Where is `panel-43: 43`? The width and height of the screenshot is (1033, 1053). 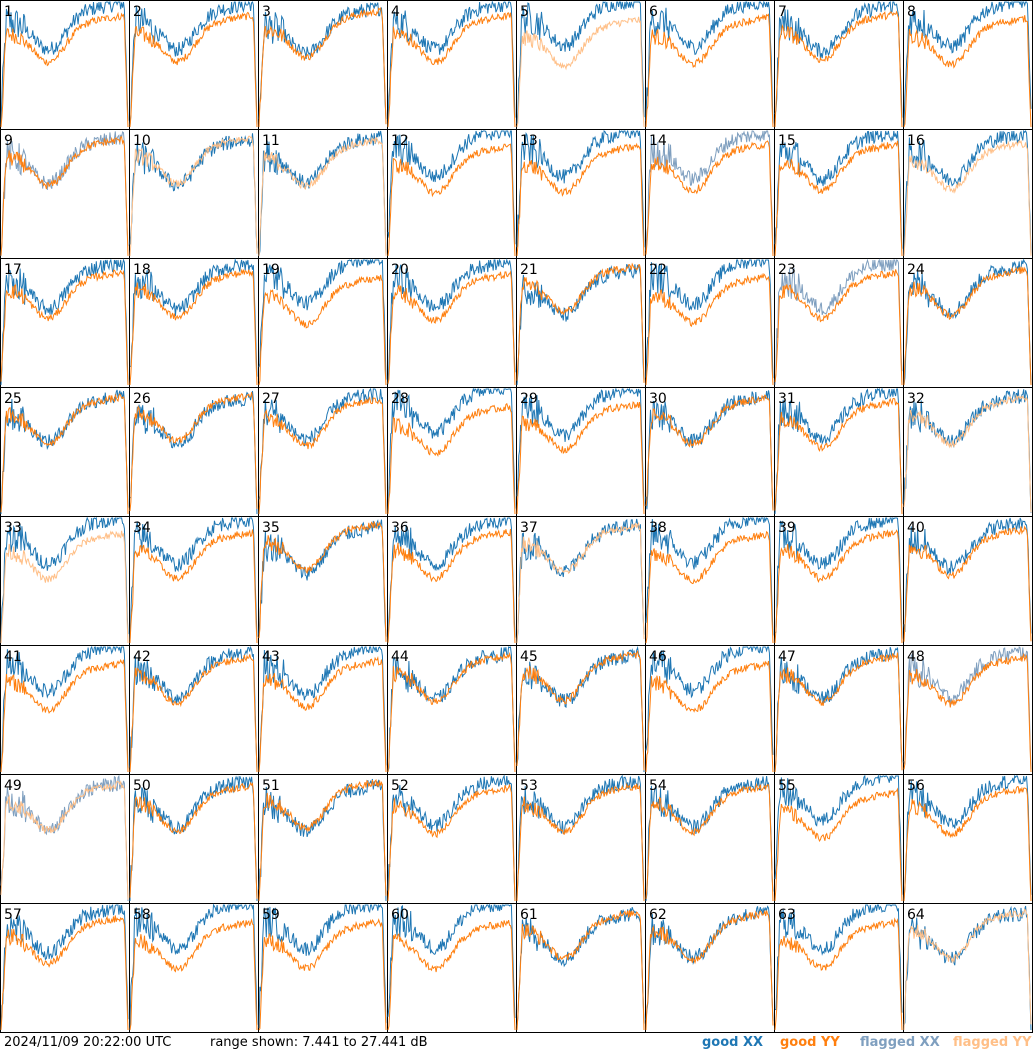 panel-43: 43 is located at coordinates (323, 710).